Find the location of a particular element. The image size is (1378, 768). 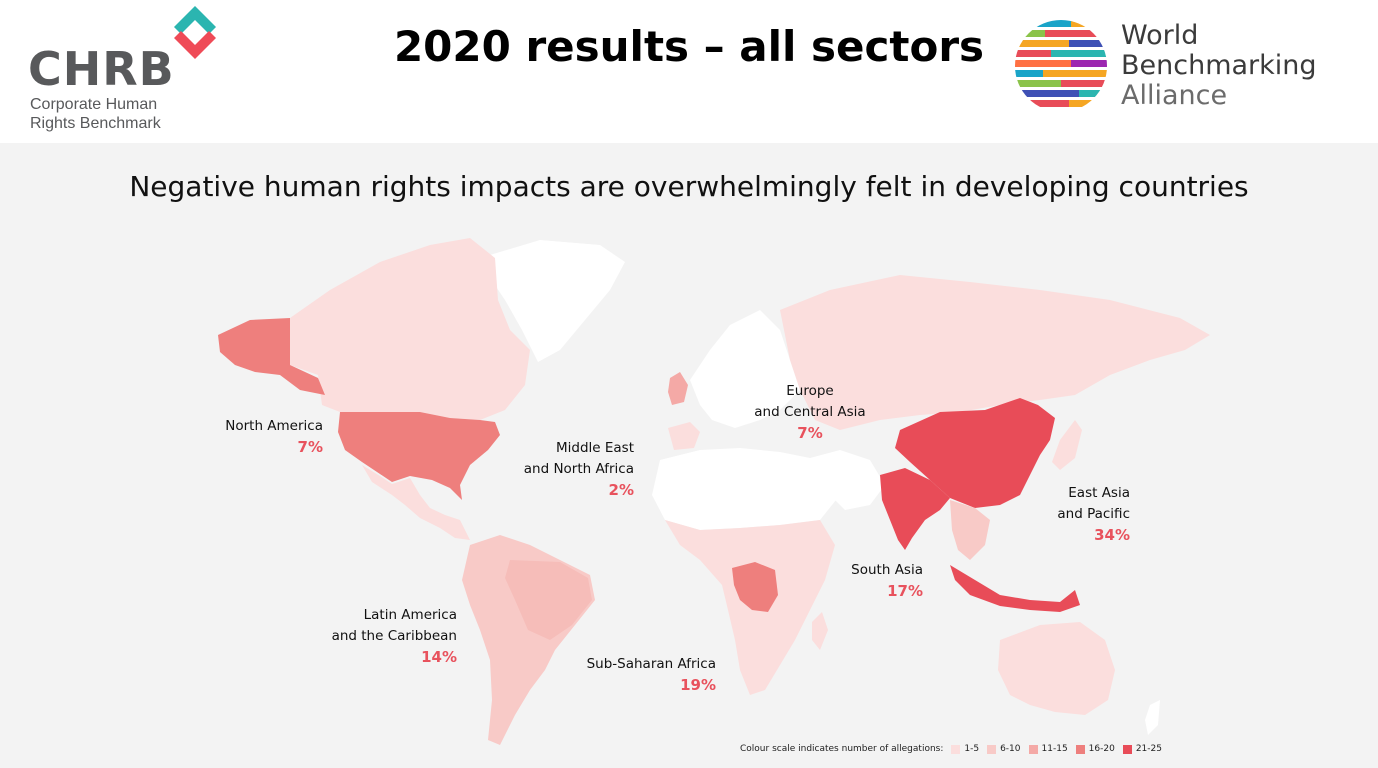

iberia-shape is located at coordinates (684, 436).